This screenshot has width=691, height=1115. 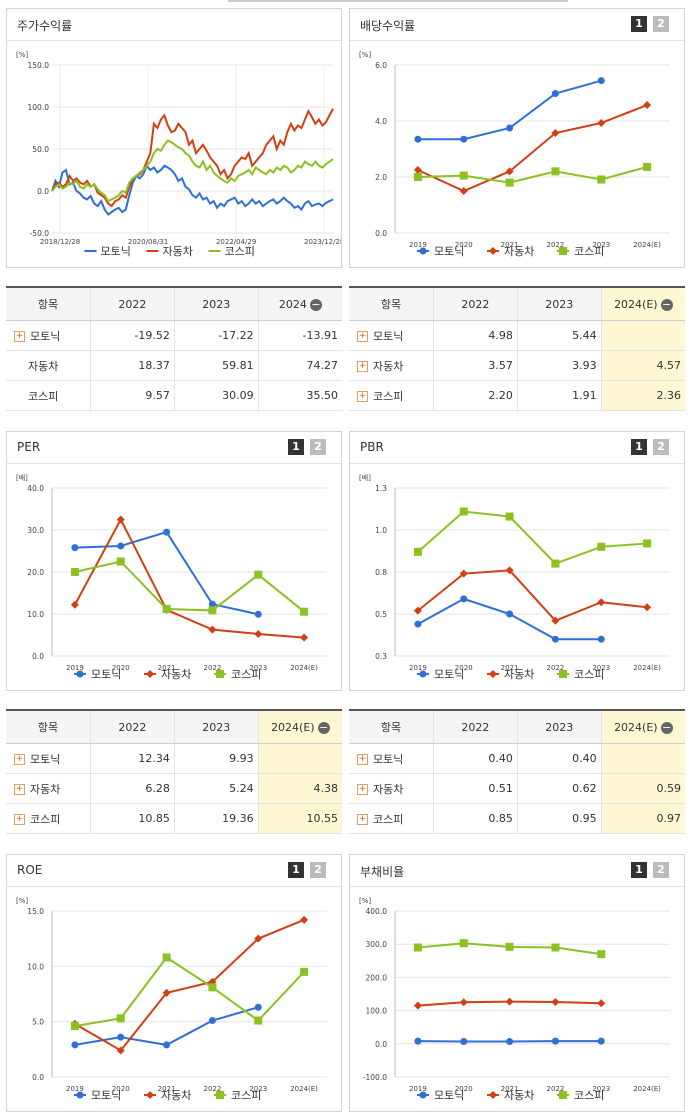 What do you see at coordinates (642, 758) in the screenshot?
I see `table-cell` at bounding box center [642, 758].